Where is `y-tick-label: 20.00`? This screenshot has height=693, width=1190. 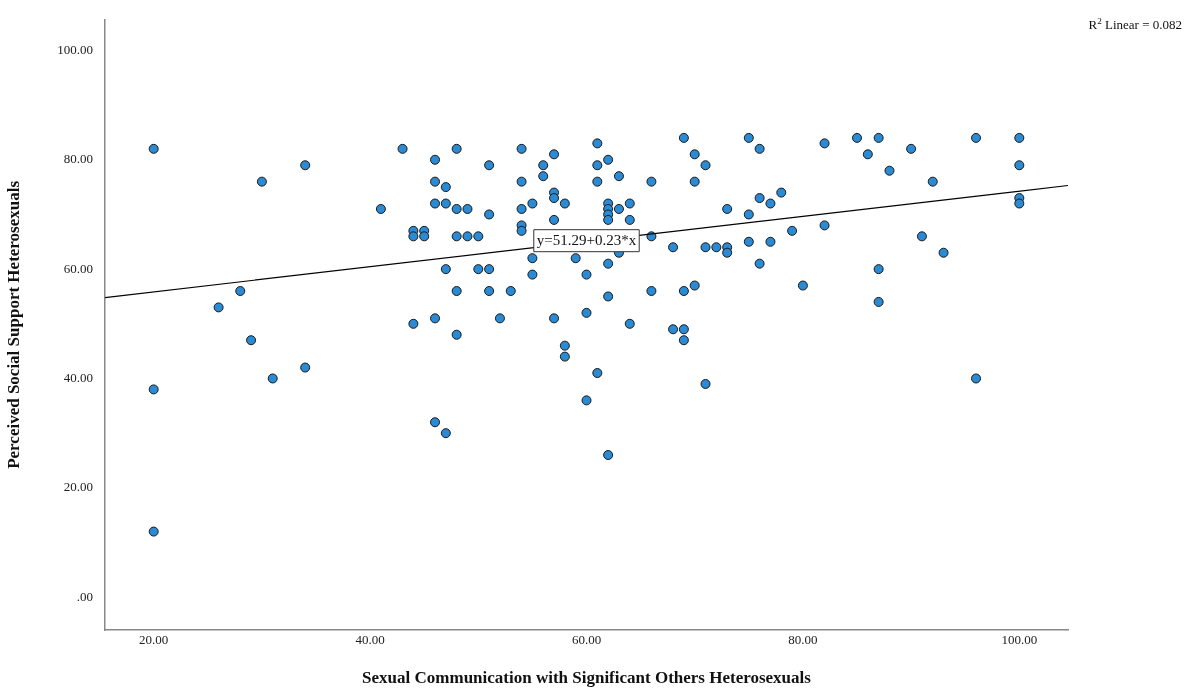 y-tick-label: 20.00 is located at coordinates (78, 487).